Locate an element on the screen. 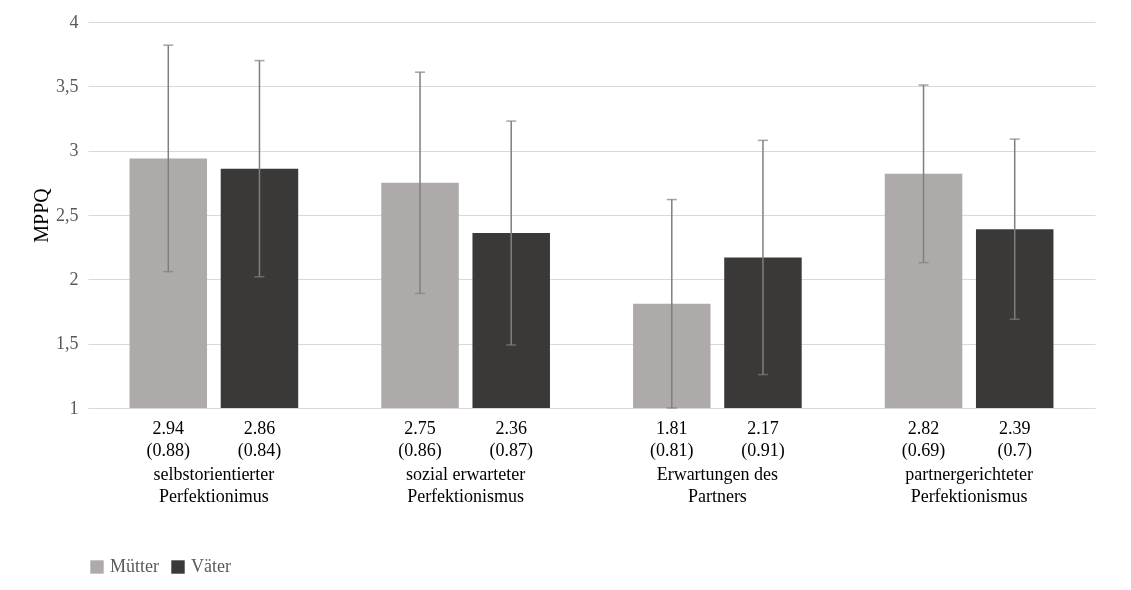  y-tick-label: 2 is located at coordinates (74, 278).